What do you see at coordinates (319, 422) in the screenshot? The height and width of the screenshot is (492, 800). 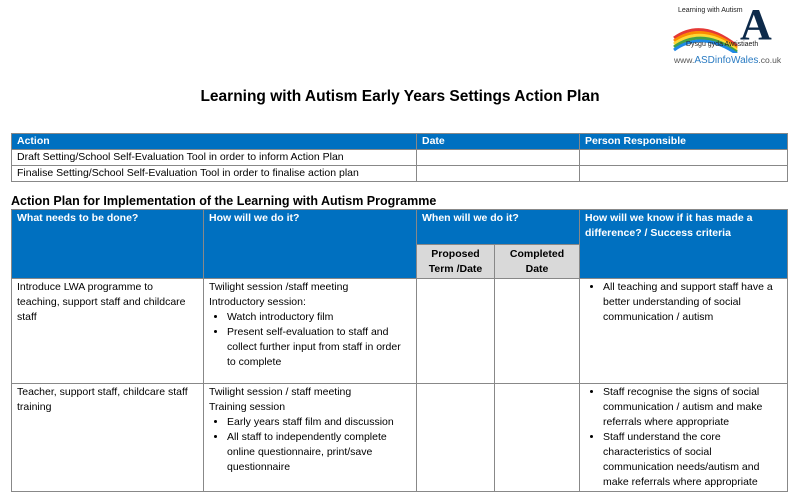 I see `how-bullet: Early years staff film and discussion` at bounding box center [319, 422].